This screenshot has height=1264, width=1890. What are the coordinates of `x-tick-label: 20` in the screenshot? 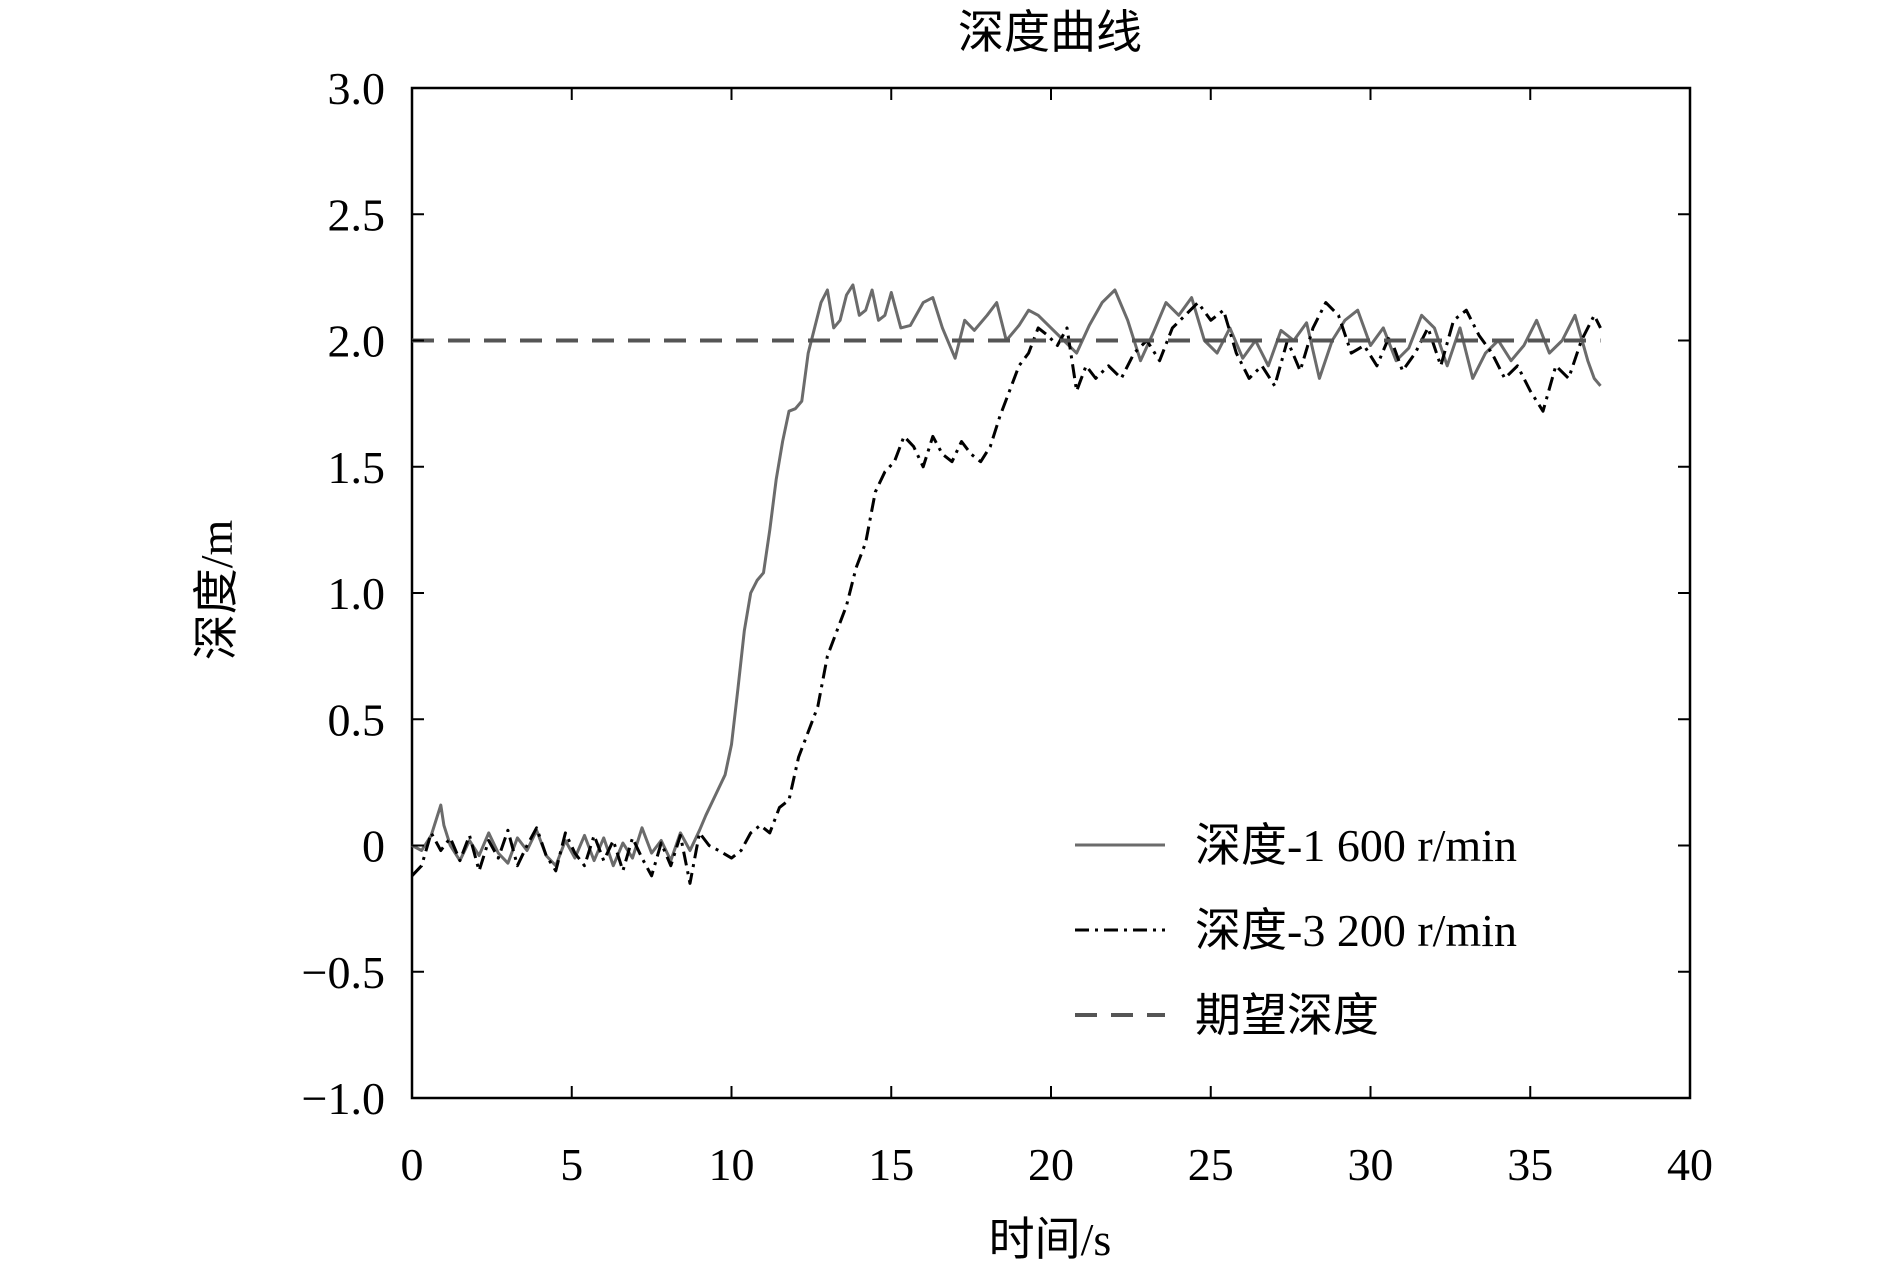 It's located at (1051, 1164).